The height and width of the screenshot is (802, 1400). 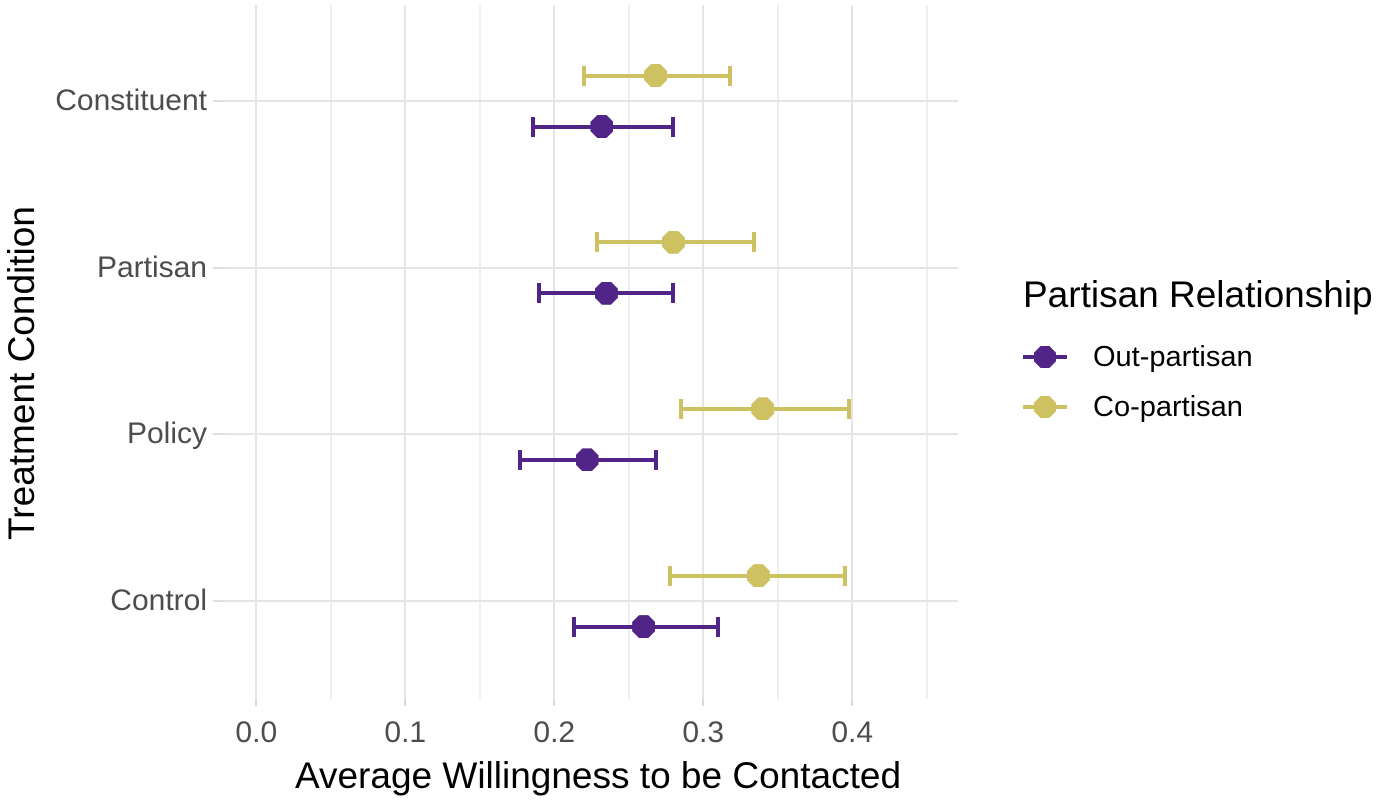 What do you see at coordinates (151, 267) in the screenshot?
I see `y-tick-label: Partisan` at bounding box center [151, 267].